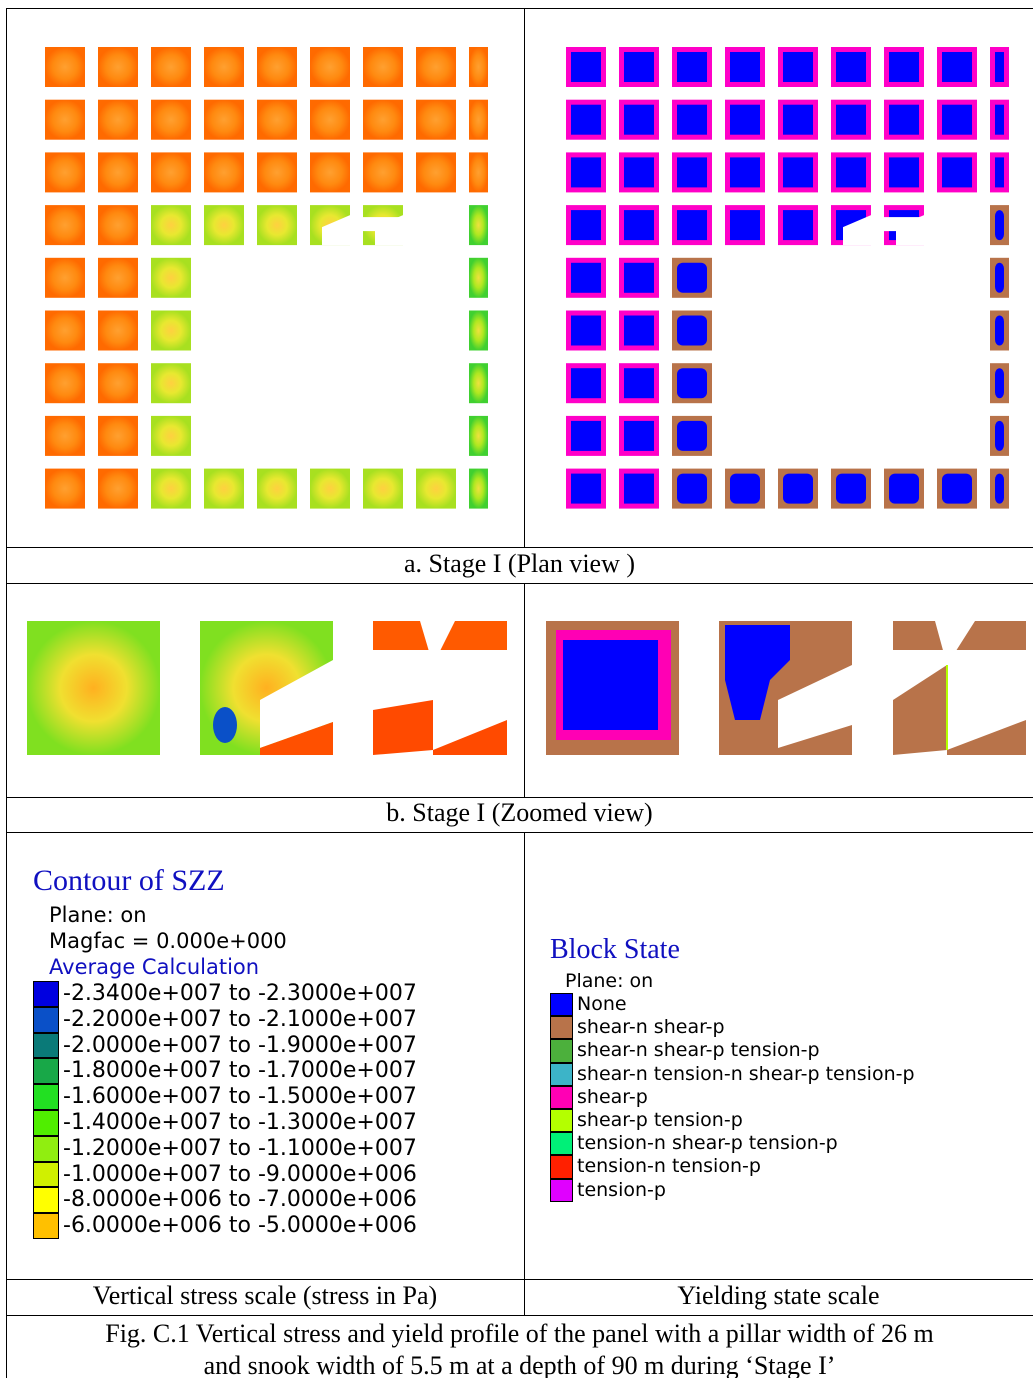 Image resolution: width=1033 pixels, height=1378 pixels. I want to click on plan-caption: a. Stage I (Plan view ), so click(519, 563).